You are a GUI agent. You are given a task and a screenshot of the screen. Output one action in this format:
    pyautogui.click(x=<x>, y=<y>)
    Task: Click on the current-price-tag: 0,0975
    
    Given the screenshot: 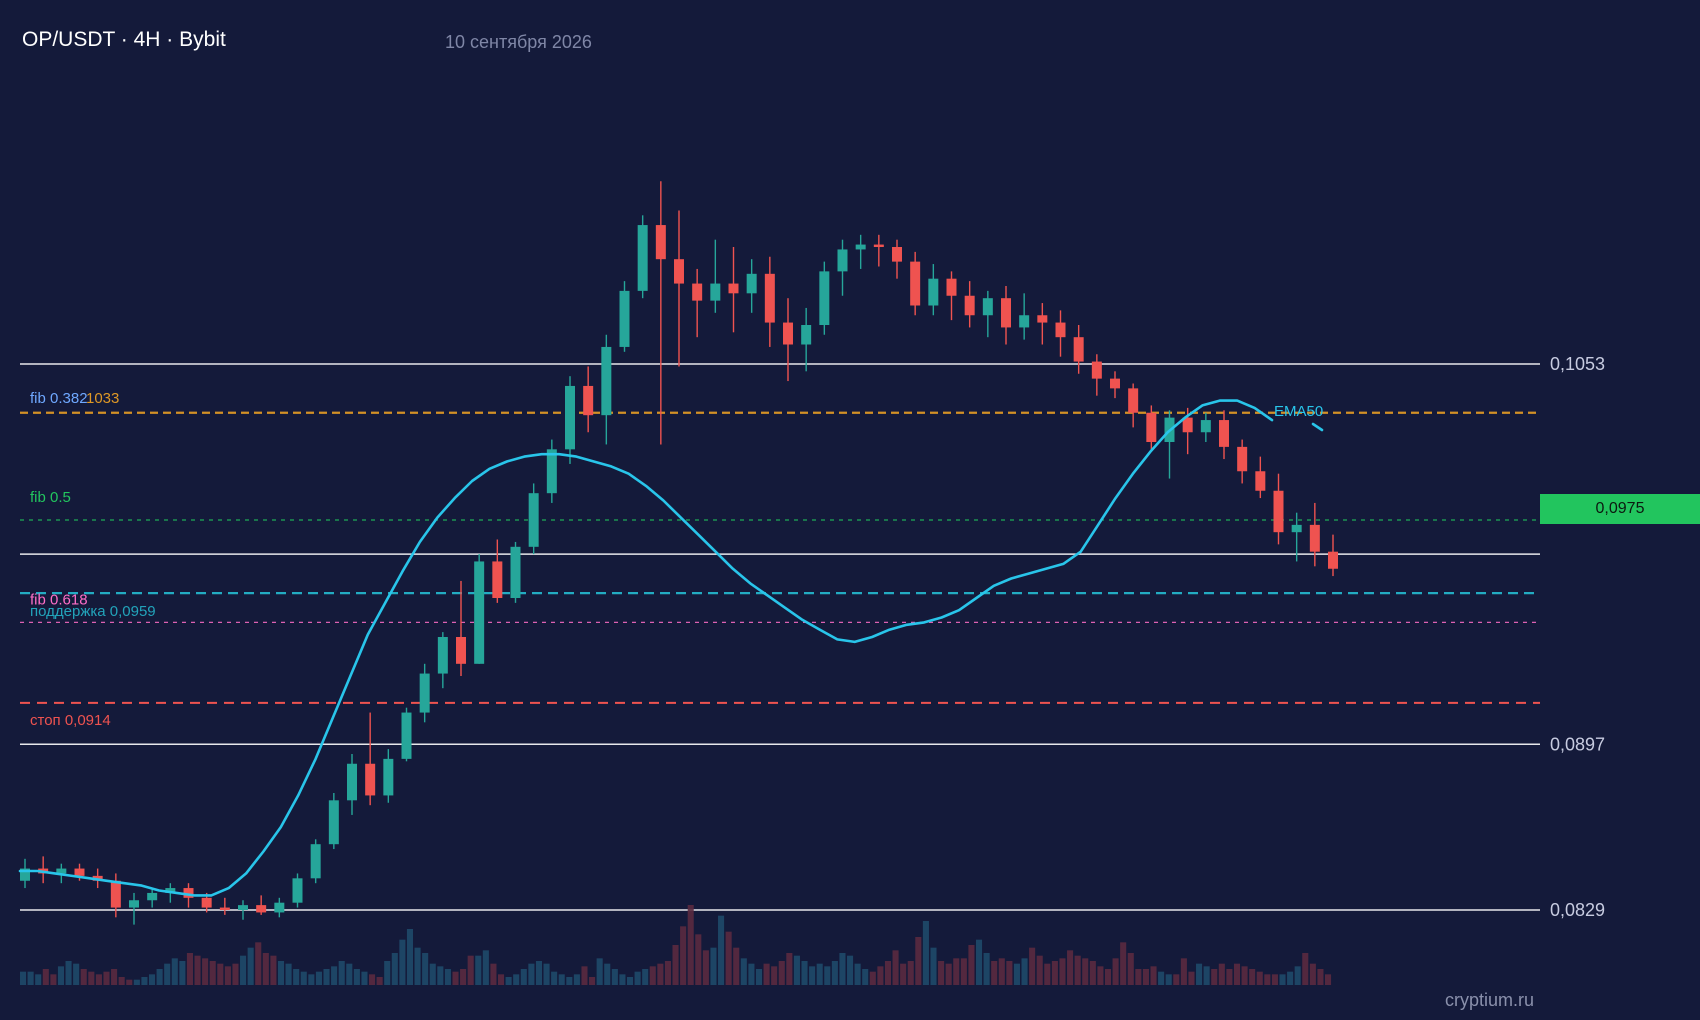 What is the action you would take?
    pyautogui.click(x=1620, y=509)
    